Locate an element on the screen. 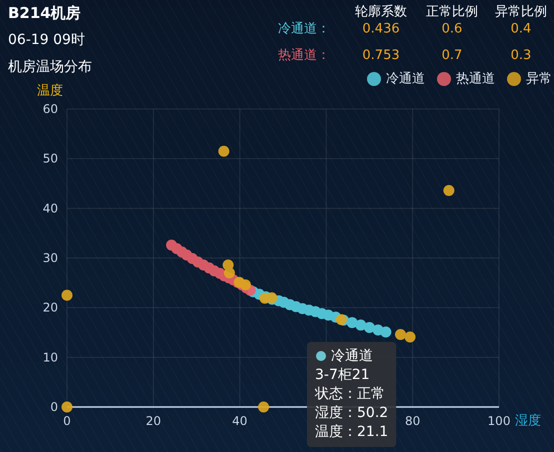  chart-title: B214机房 is located at coordinates (44, 13).